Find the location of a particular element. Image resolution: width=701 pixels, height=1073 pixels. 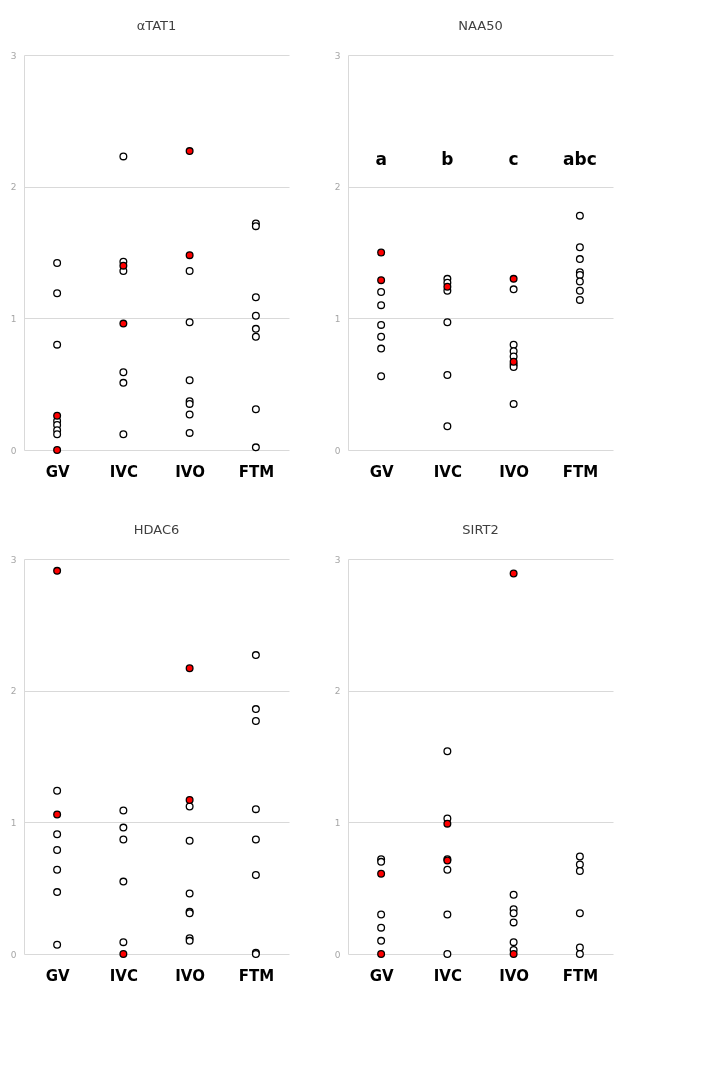

annotation: a is located at coordinates (381, 159).